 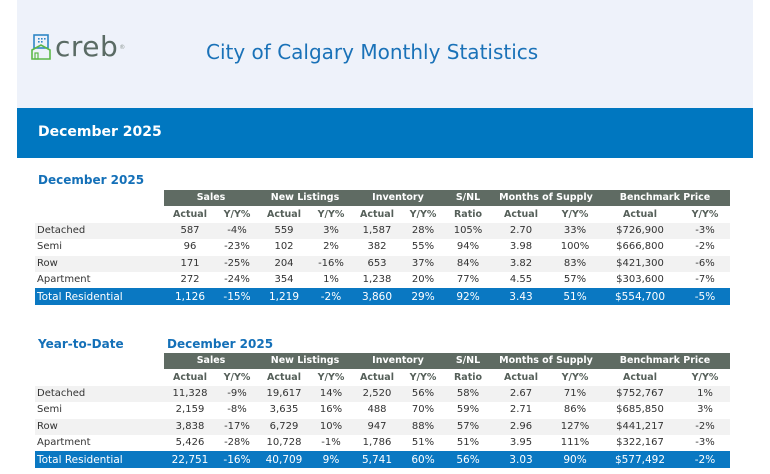 I want to click on cell-value: -9%, so click(x=237, y=394).